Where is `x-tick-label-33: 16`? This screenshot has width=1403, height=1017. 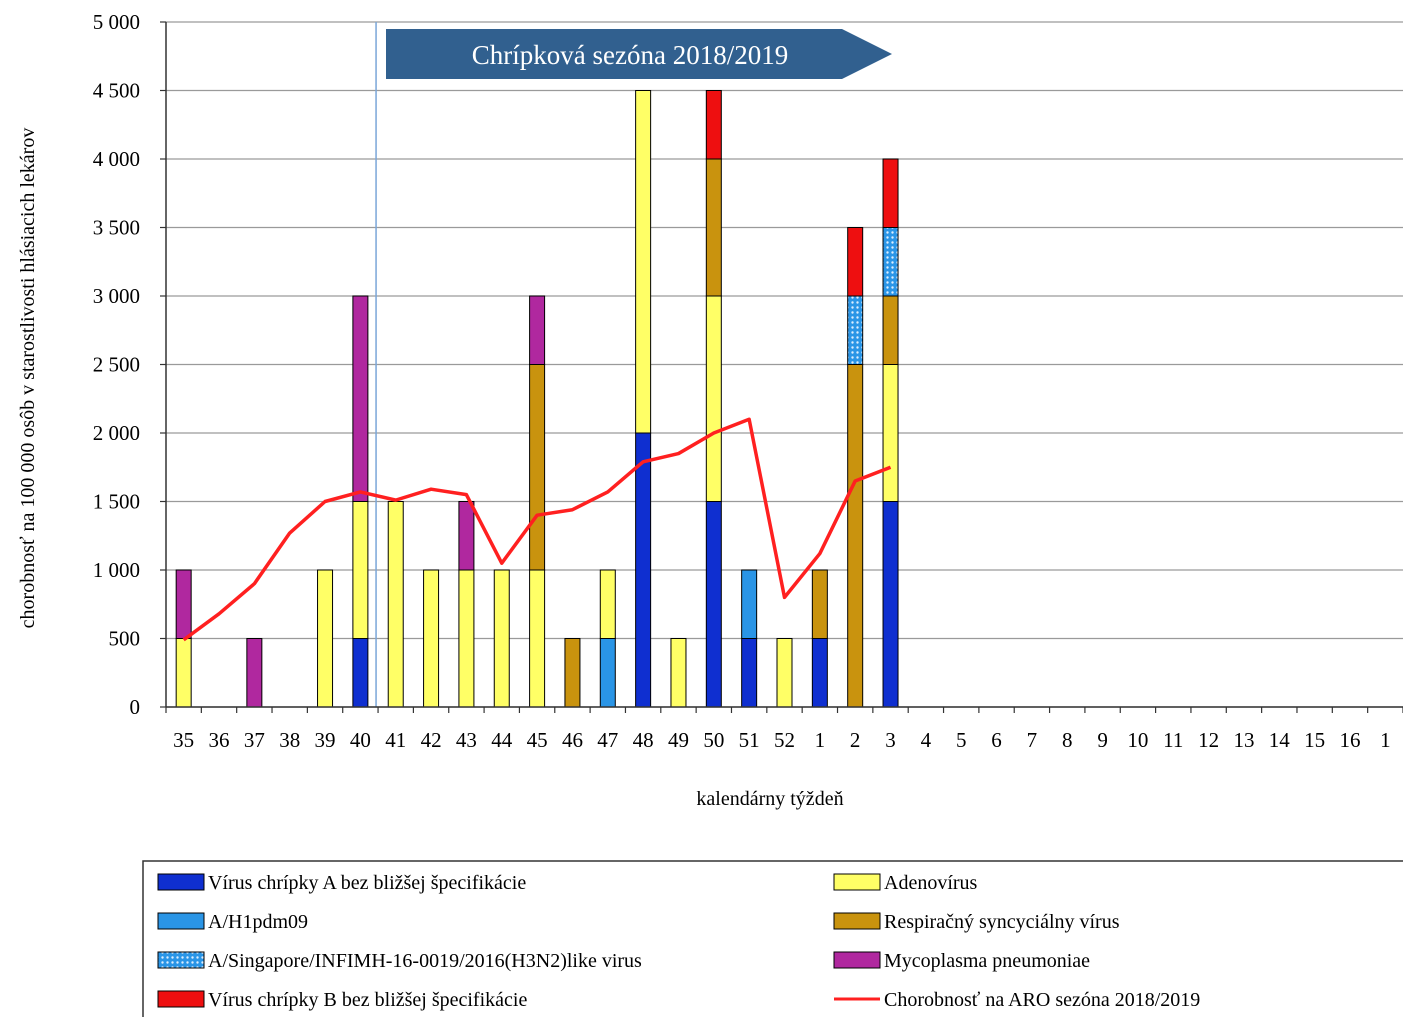
x-tick-label-33: 16 is located at coordinates (1349, 740).